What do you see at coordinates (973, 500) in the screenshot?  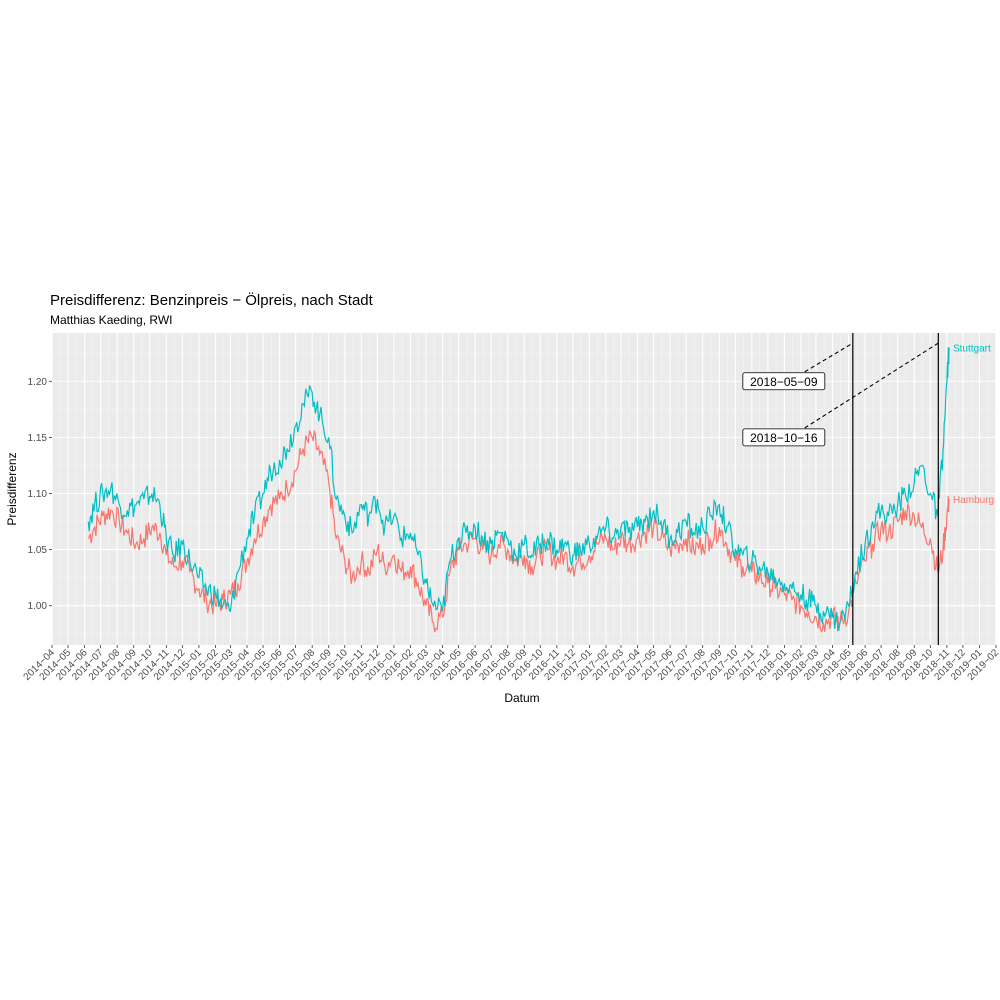 I see `series-label-hamburg: Hamburg` at bounding box center [973, 500].